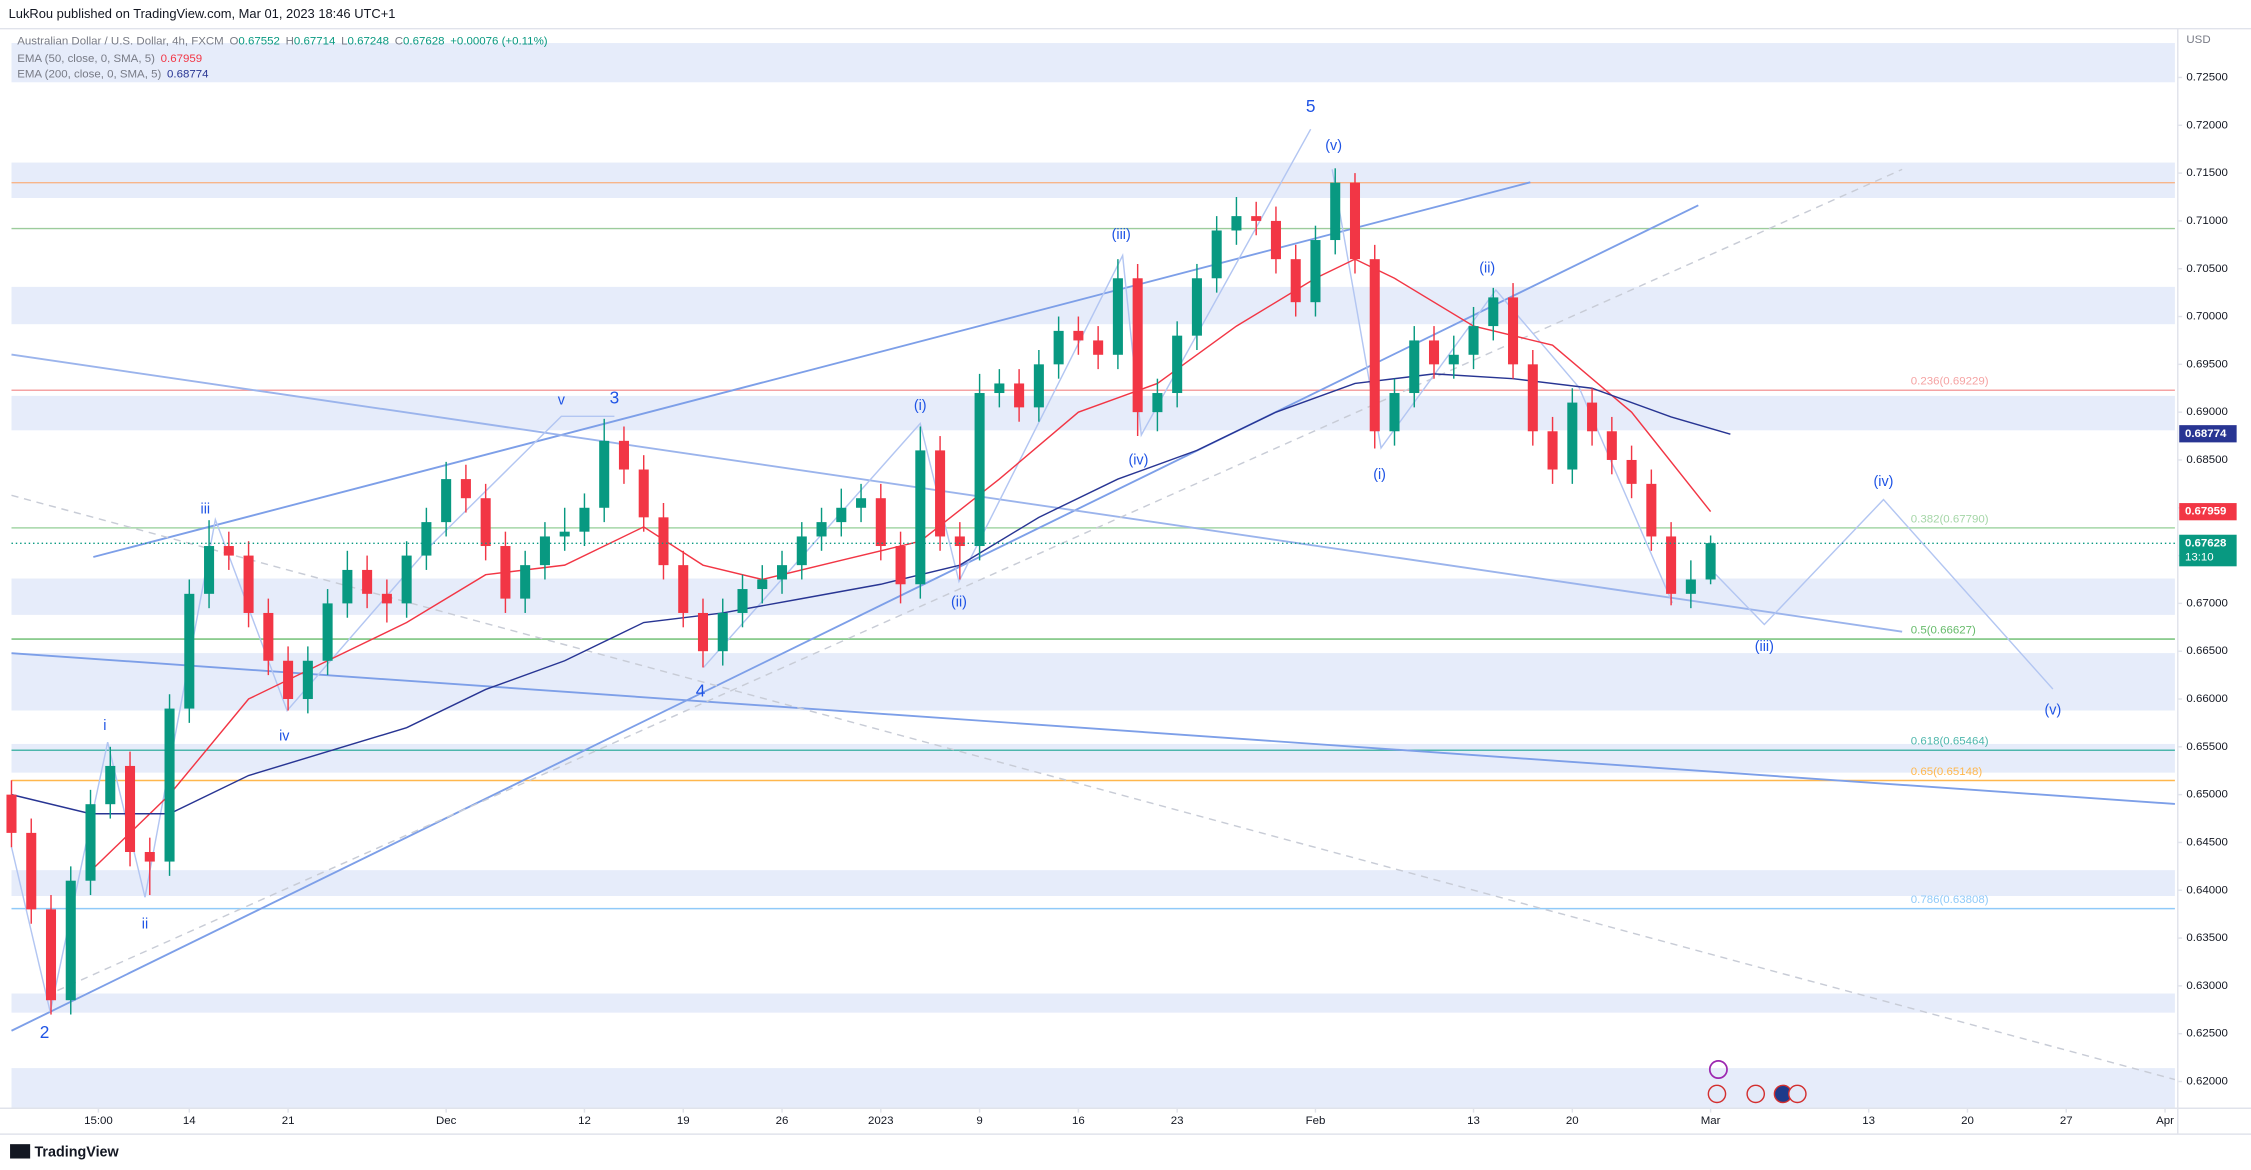 Image resolution: width=2251 pixels, height=1170 pixels. Describe the element at coordinates (979, 1121) in the screenshot. I see `x-tick-label: 9` at that location.